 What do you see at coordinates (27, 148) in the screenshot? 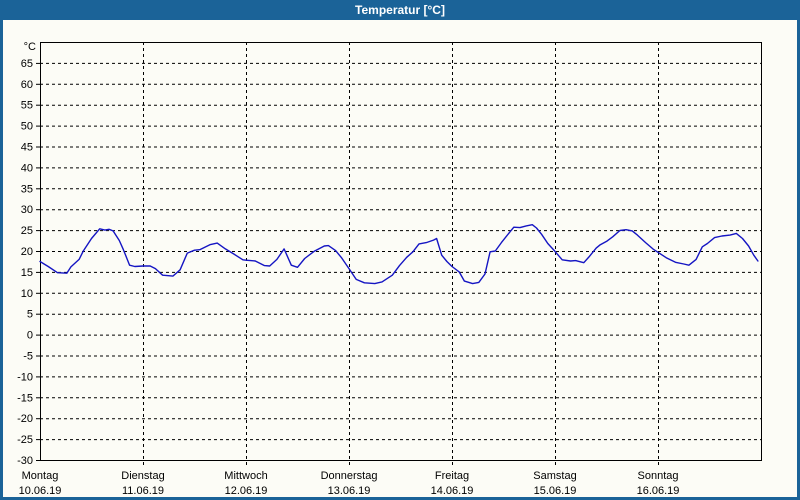
I see `y-tick-label: 45` at bounding box center [27, 148].